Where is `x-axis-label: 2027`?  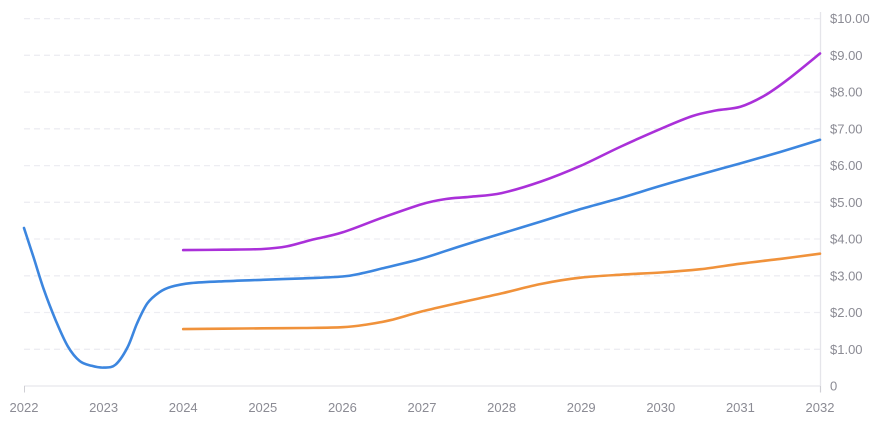
x-axis-label: 2027 is located at coordinates (422, 407).